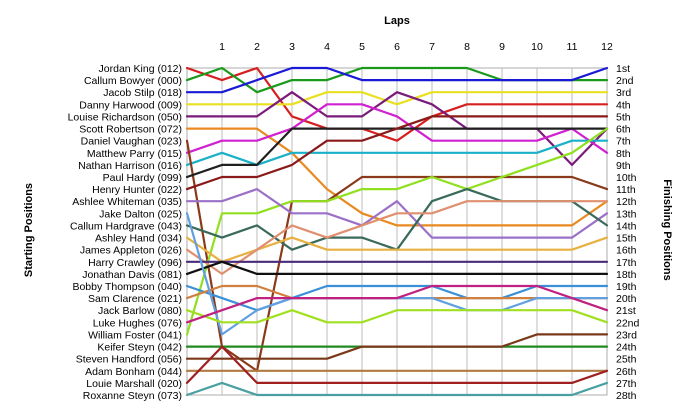  What do you see at coordinates (626, 299) in the screenshot?
I see `finishing-position-label: 20th` at bounding box center [626, 299].